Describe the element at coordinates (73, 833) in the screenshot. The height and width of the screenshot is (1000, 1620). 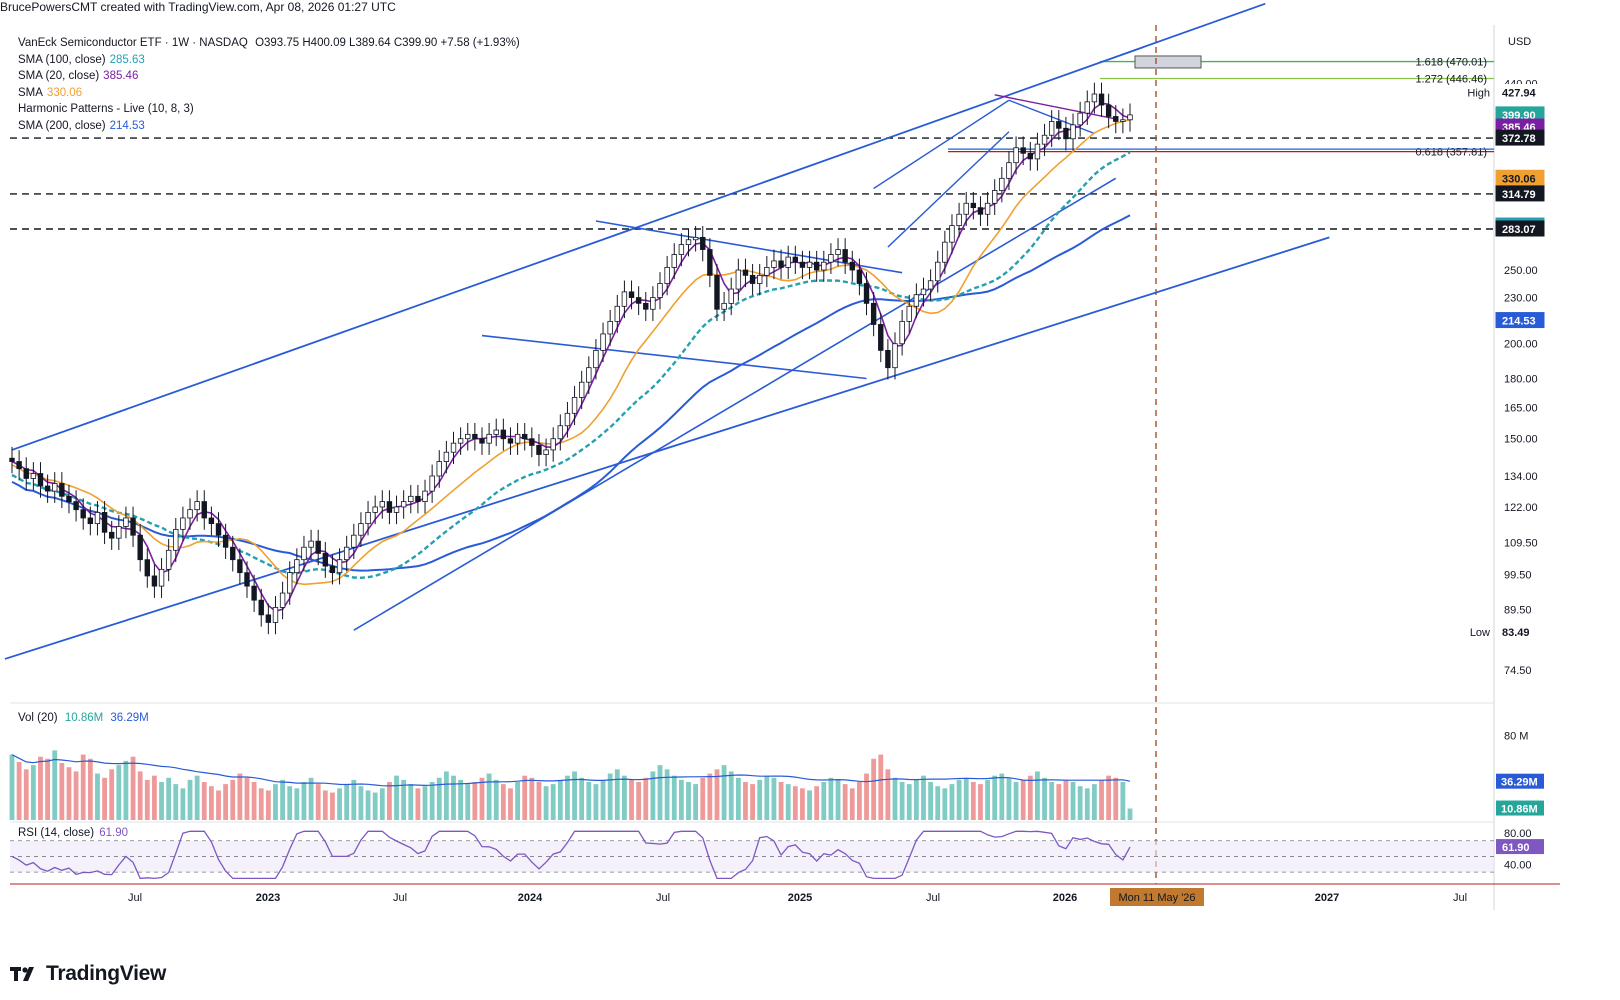
I see `rsi-legend: RSI (14, close) 61.90` at that location.